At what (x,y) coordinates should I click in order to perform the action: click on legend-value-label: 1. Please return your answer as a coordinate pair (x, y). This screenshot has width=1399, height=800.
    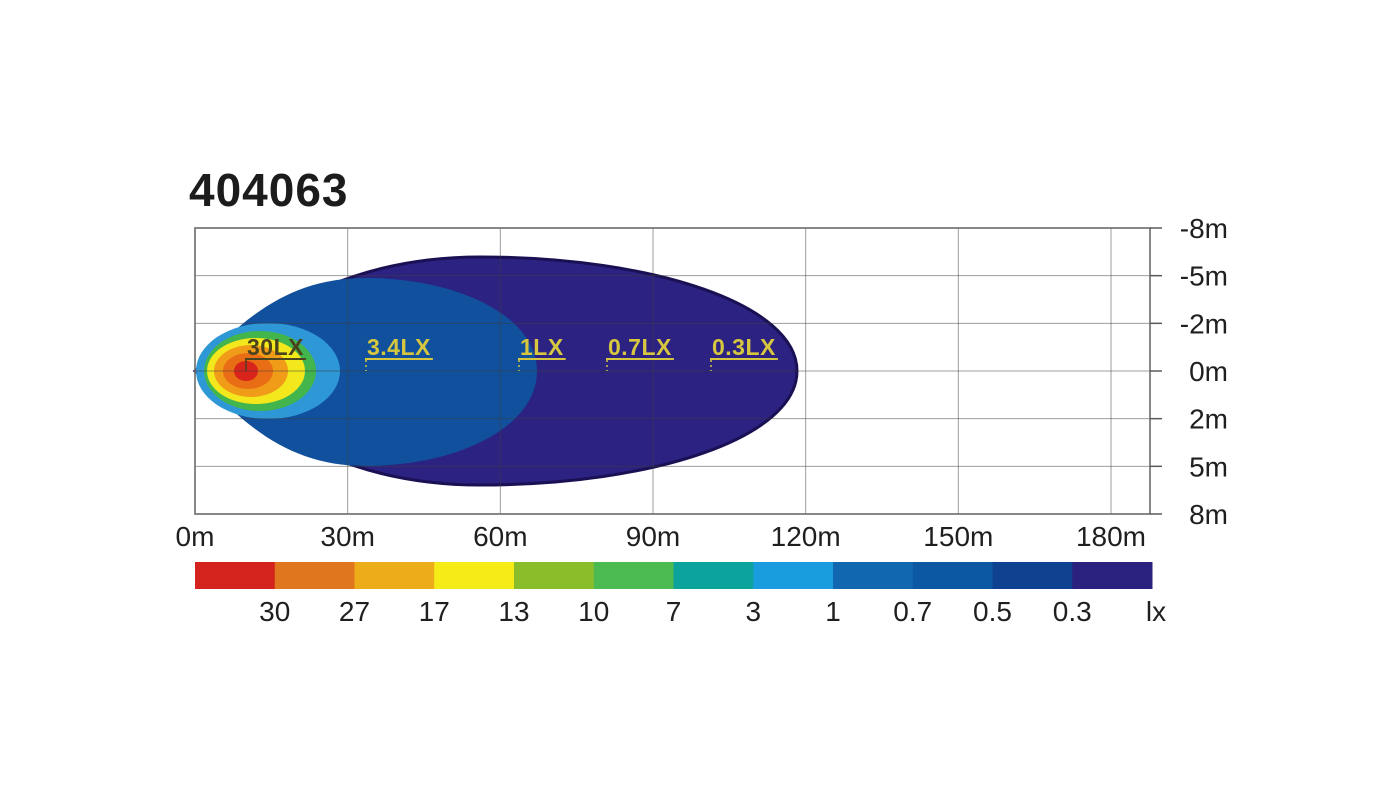
    Looking at the image, I should click on (833, 611).